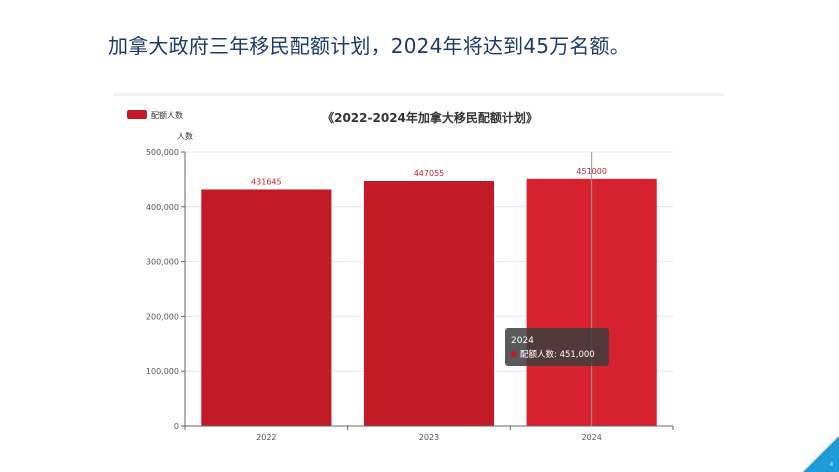 The height and width of the screenshot is (472, 839). I want to click on tooltip: 2024 配额人数: 451,000, so click(557, 347).